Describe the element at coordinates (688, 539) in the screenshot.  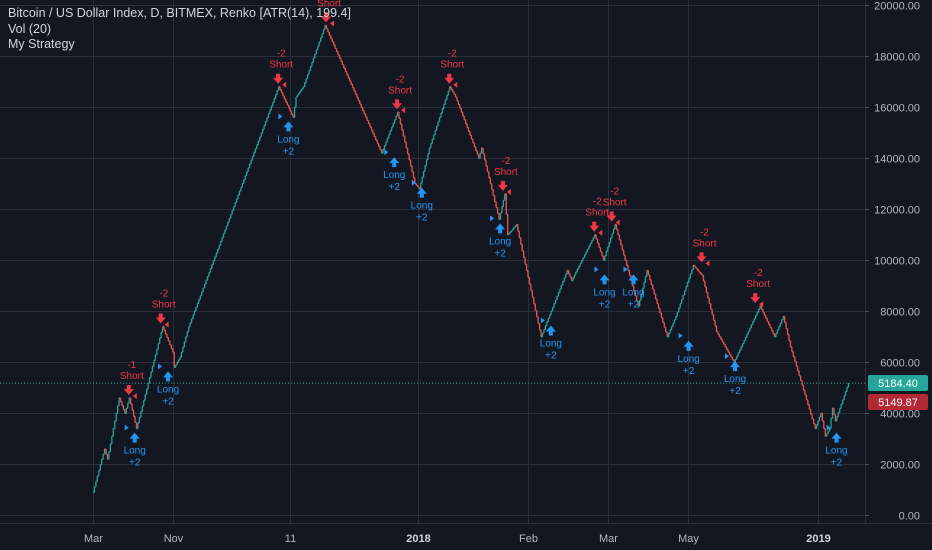
I see `x-tick-label: May` at that location.